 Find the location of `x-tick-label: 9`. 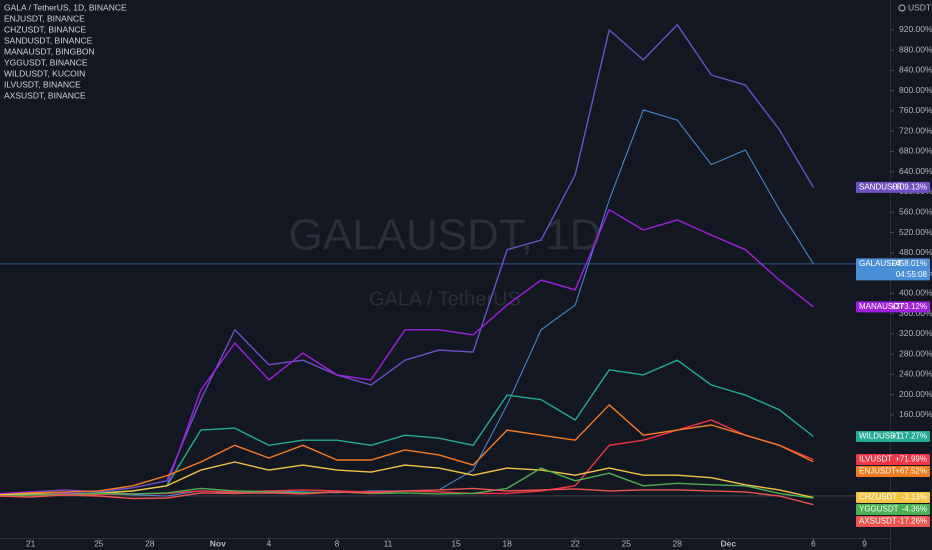

x-tick-label: 9 is located at coordinates (864, 543).